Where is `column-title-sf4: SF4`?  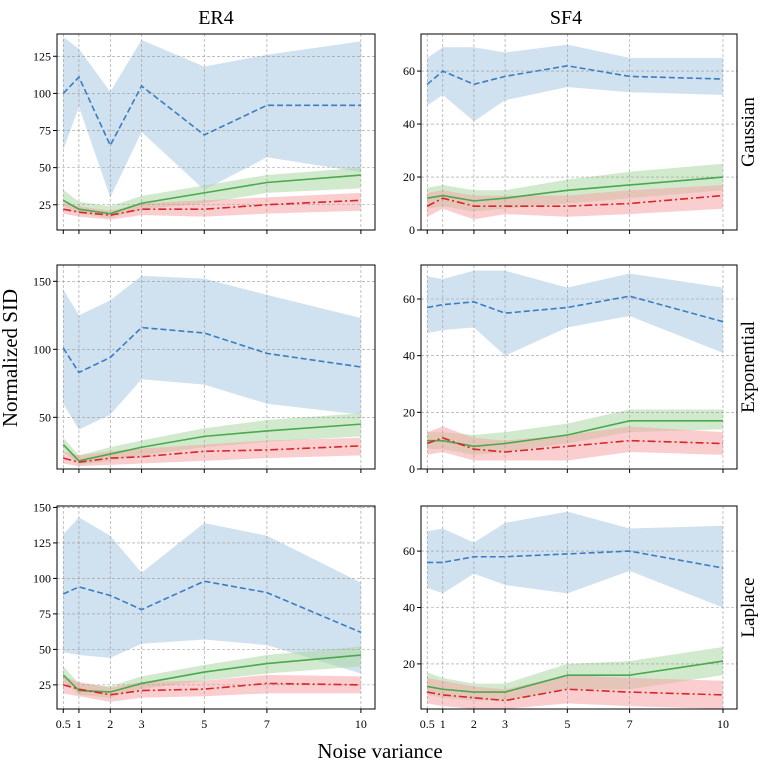 column-title-sf4: SF4 is located at coordinates (566, 18).